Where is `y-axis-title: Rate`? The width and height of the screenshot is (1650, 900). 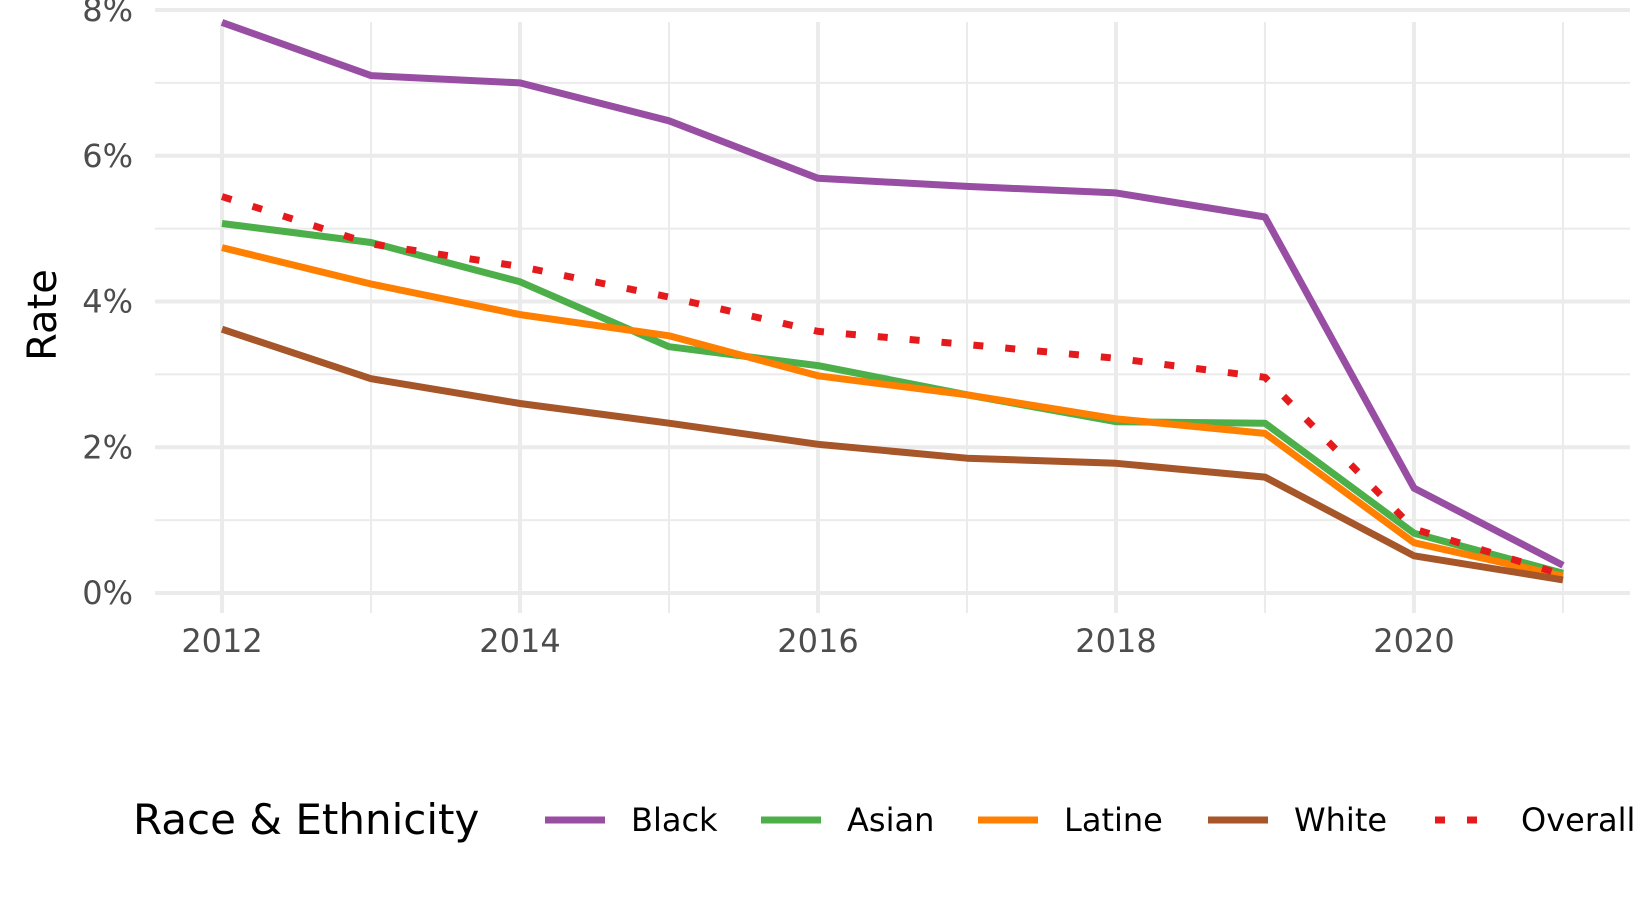
y-axis-title: Rate is located at coordinates (43, 315).